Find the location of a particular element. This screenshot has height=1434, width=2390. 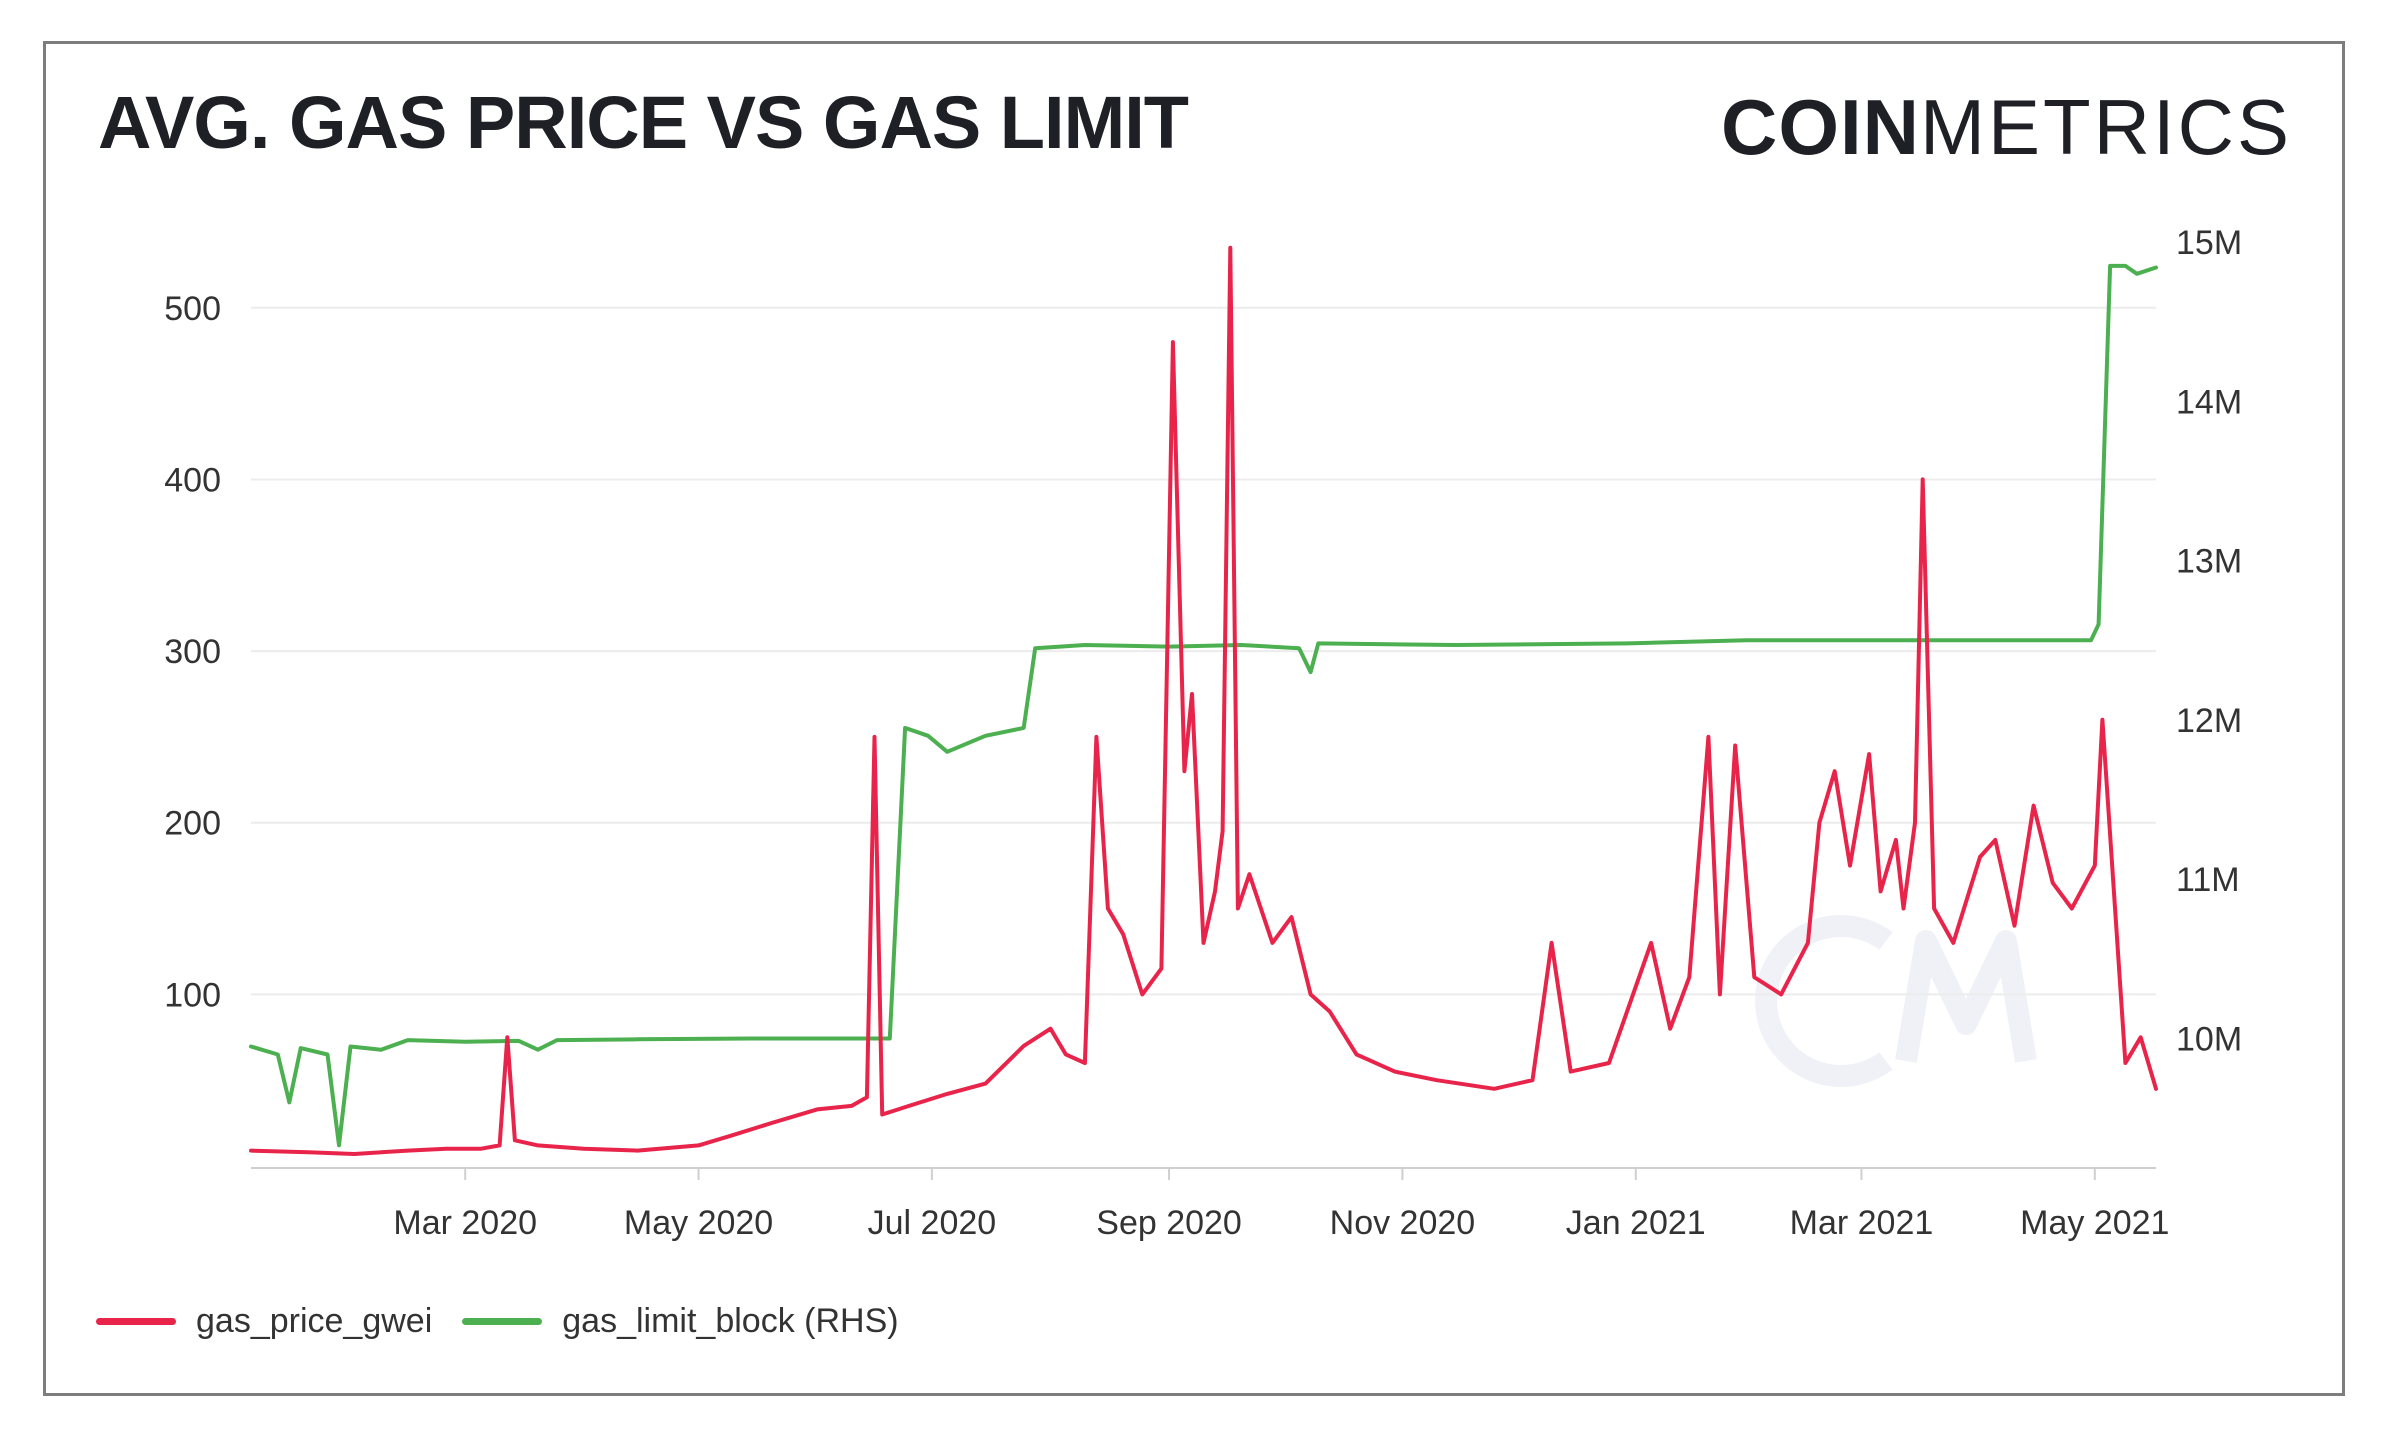

legend-swatch-gas-limit is located at coordinates (502, 1321).